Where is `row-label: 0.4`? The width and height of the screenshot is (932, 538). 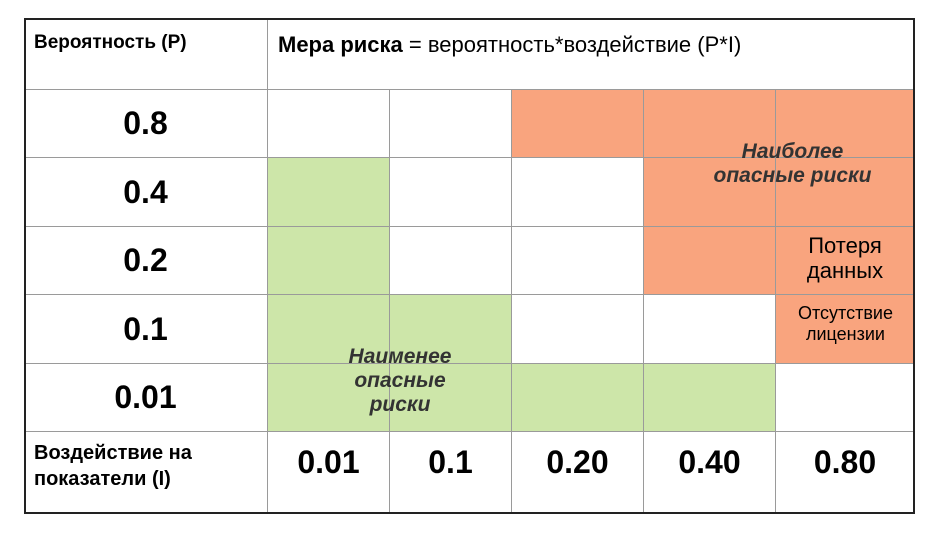 row-label: 0.4 is located at coordinates (146, 192).